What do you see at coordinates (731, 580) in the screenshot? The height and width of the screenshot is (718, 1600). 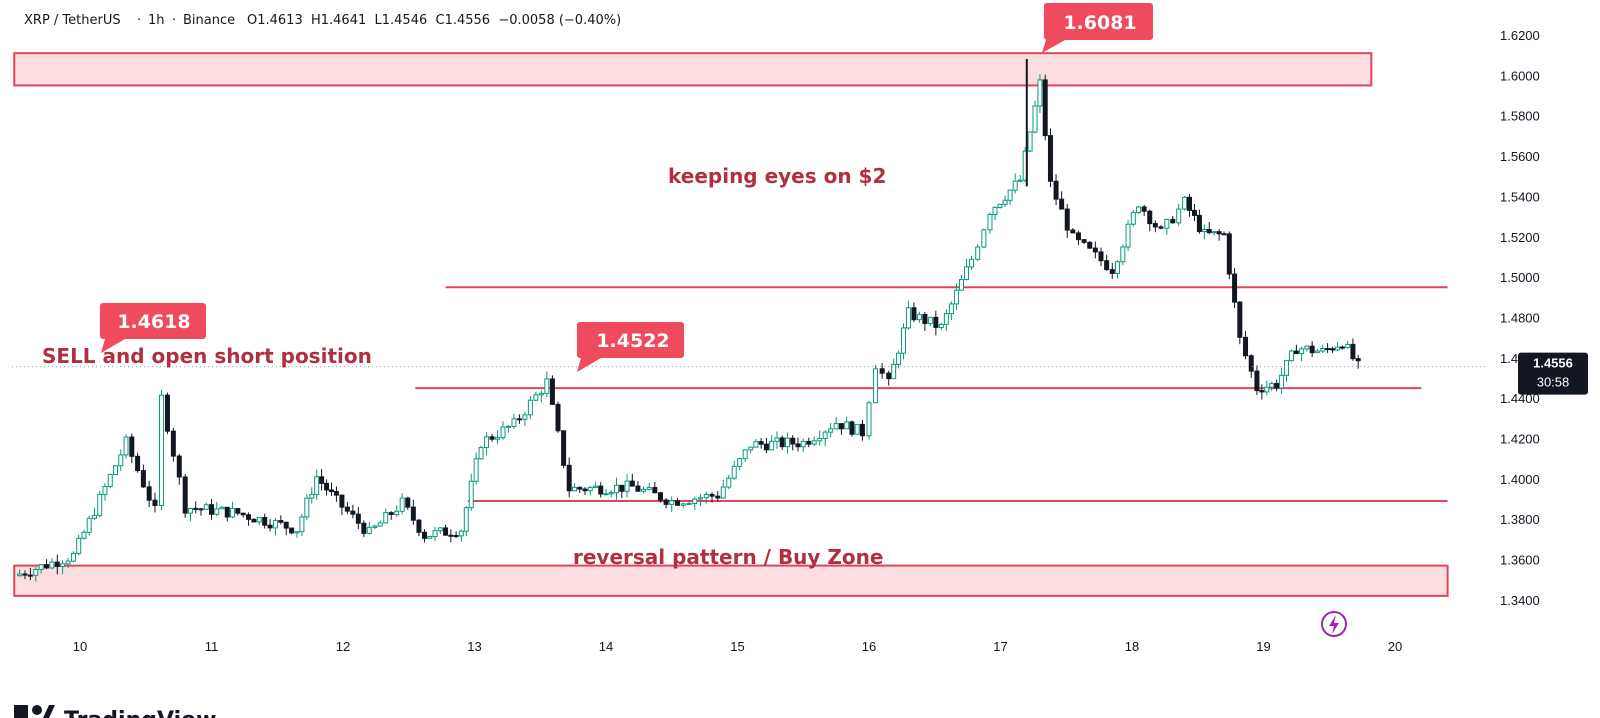 I see `zone-rectangle` at bounding box center [731, 580].